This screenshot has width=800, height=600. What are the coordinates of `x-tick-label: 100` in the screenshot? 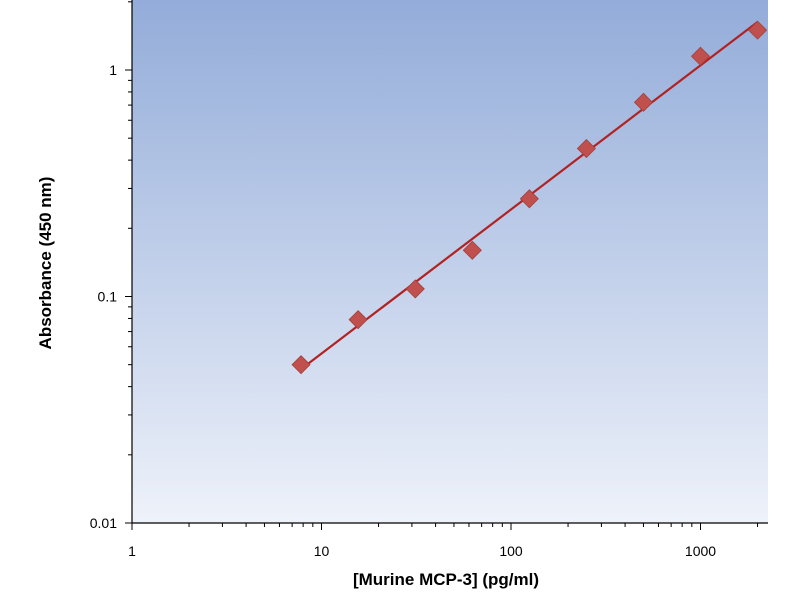 It's located at (511, 551).